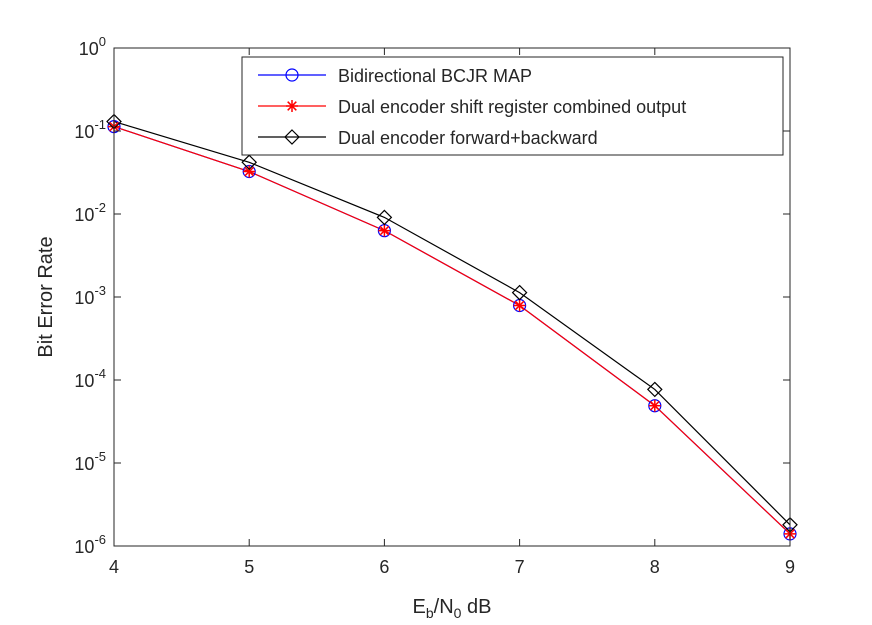 The image size is (872, 625). I want to click on y-tick-label: 10⁻⁵, so click(90, 461).